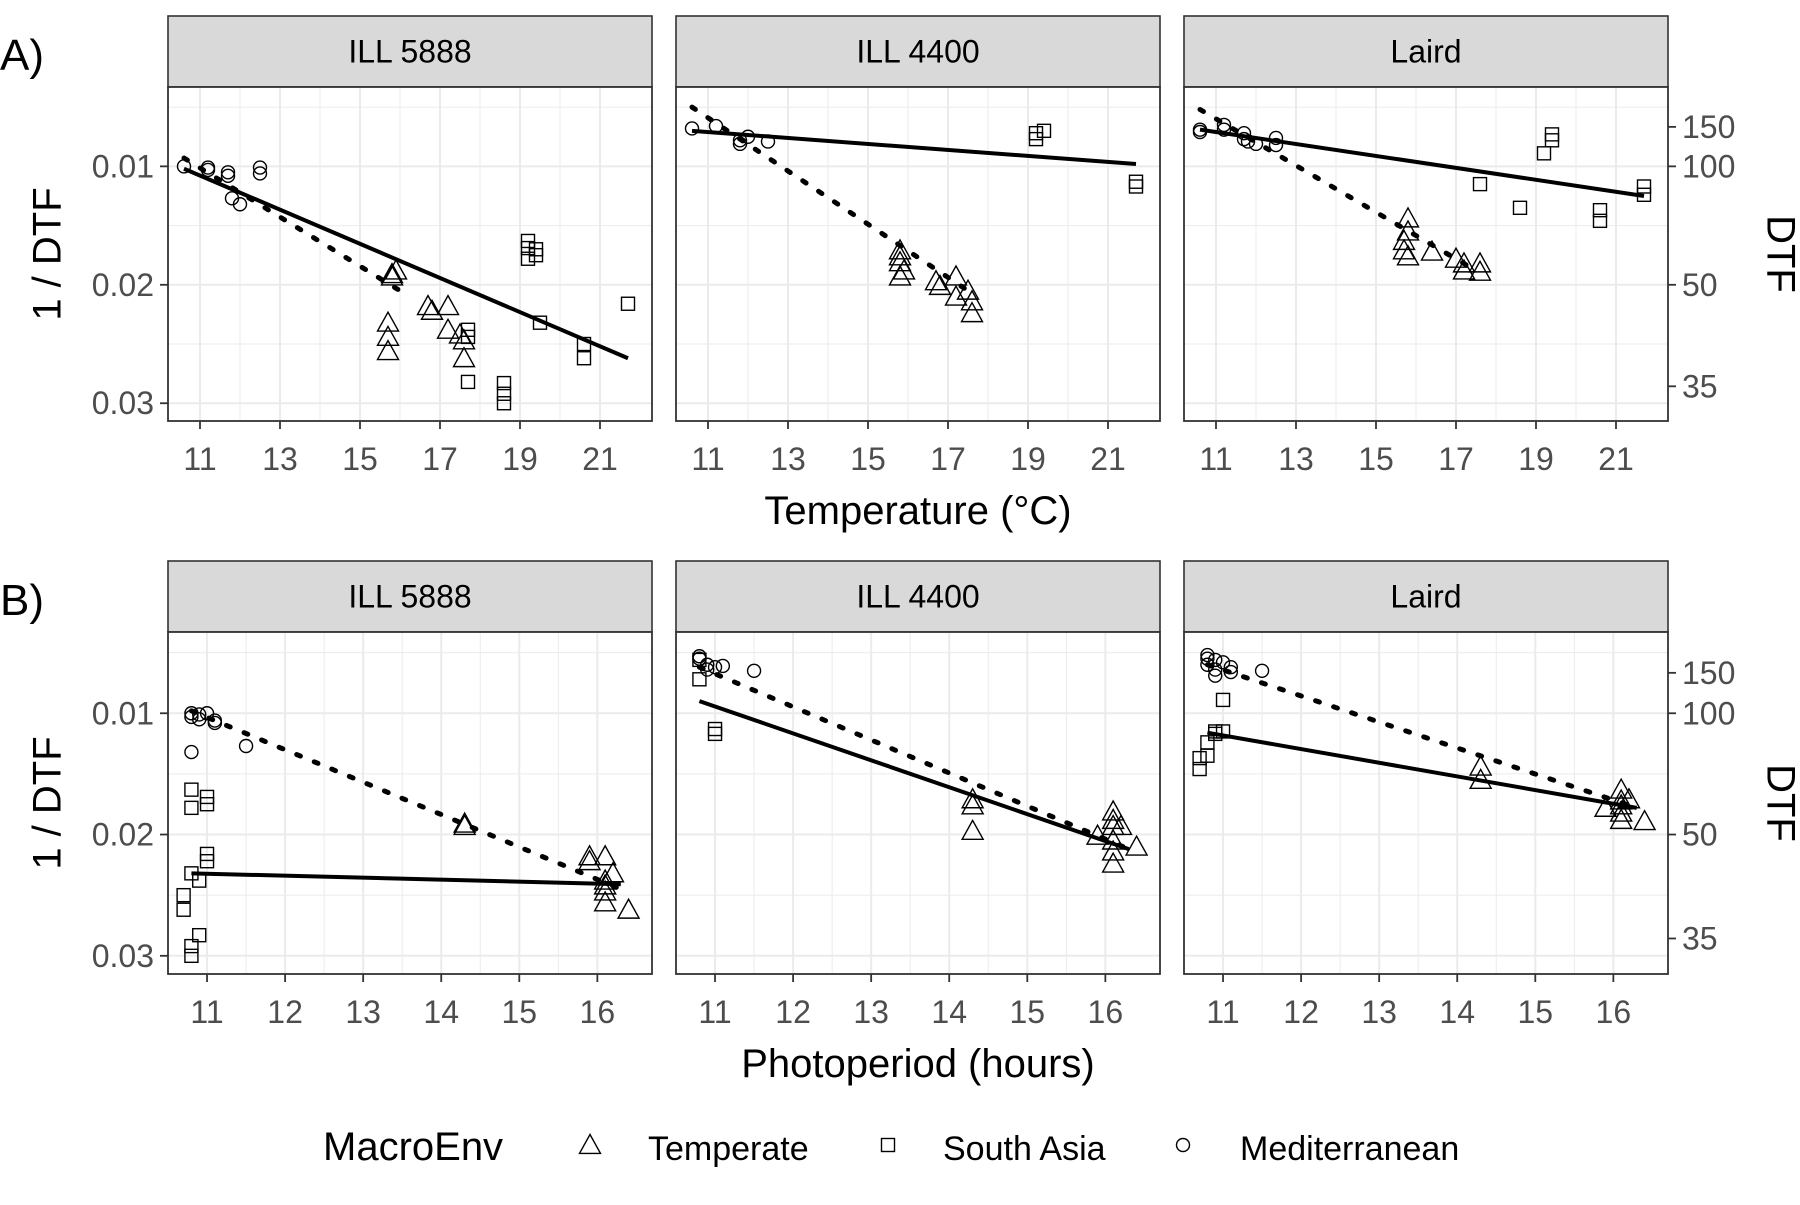 This screenshot has width=1800, height=1205. What do you see at coordinates (1215, 459) in the screenshot?
I see `x-tick-label: 11` at bounding box center [1215, 459].